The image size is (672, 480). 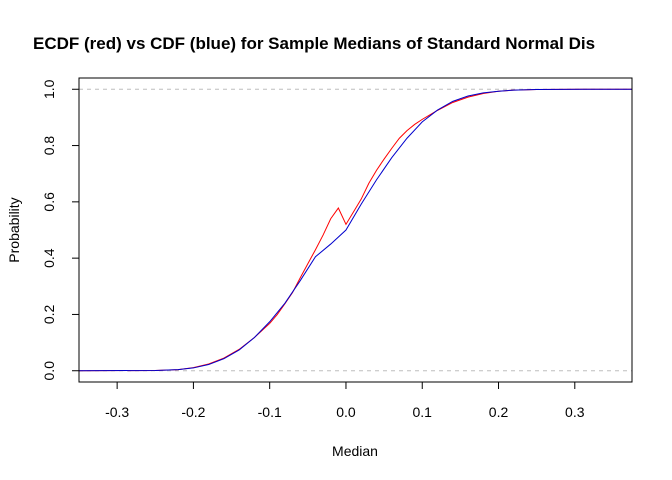 What do you see at coordinates (14, 229) in the screenshot?
I see `y-axis-label: Probability` at bounding box center [14, 229].